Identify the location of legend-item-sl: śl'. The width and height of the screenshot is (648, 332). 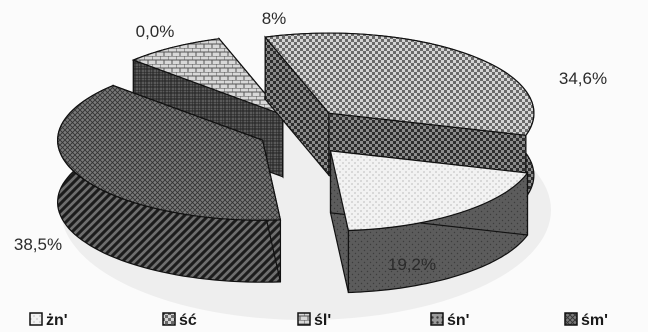
(314, 320).